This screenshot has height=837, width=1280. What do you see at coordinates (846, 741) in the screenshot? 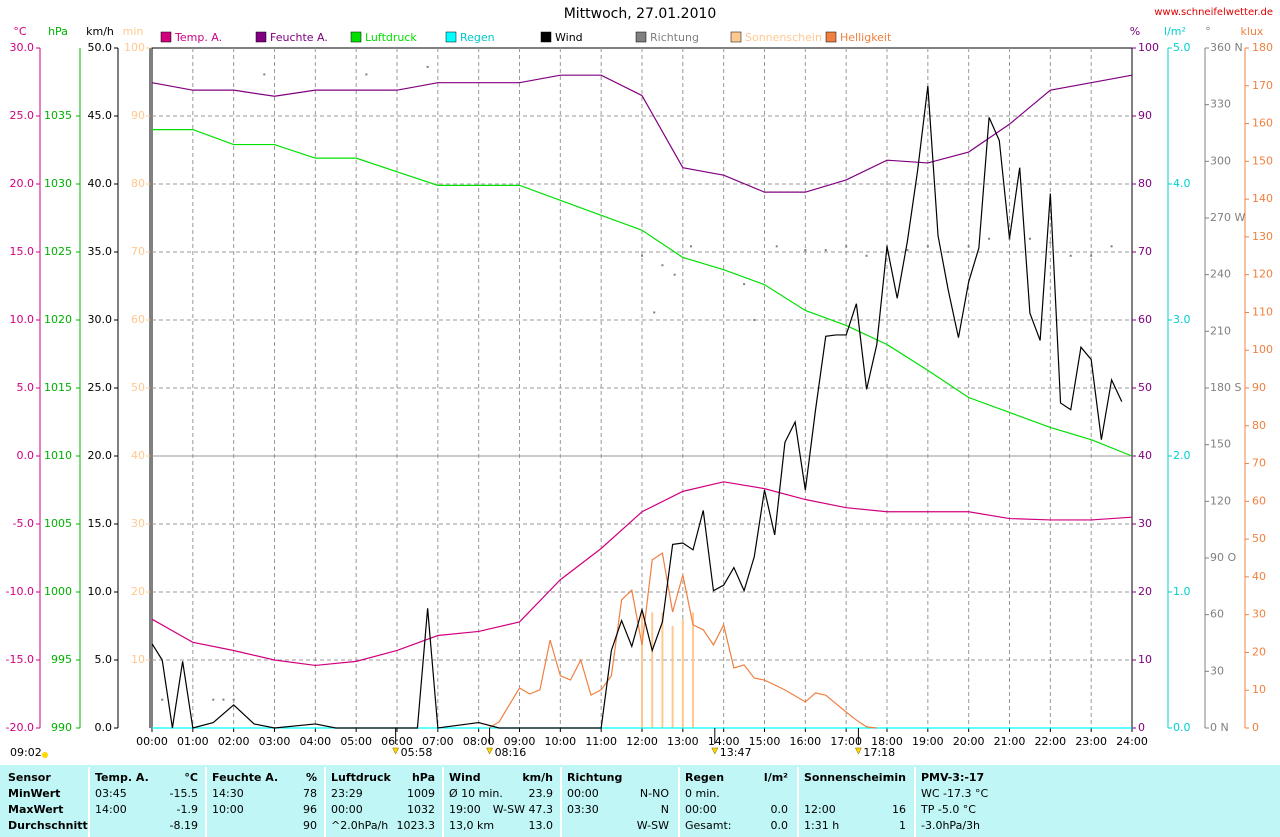
I see `x-tick-label: 17:00` at bounding box center [846, 741].